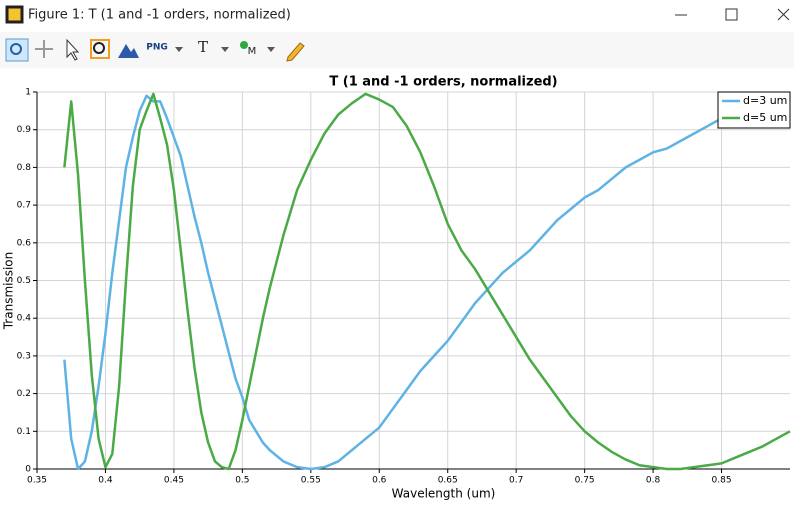 The width and height of the screenshot is (794, 505). Describe the element at coordinates (244, 45) in the screenshot. I see `marker-icon` at that location.